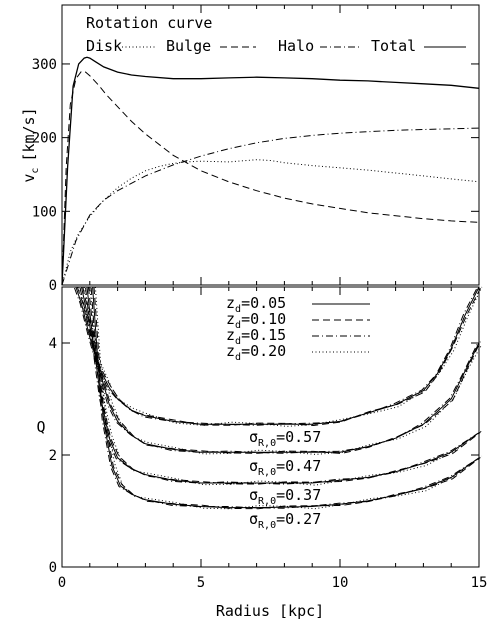 Image resolution: width=494 pixels, height=638 pixels. What do you see at coordinates (256, 352) in the screenshot?
I see `legend-zd-020: zd=0.20` at bounding box center [256, 352].